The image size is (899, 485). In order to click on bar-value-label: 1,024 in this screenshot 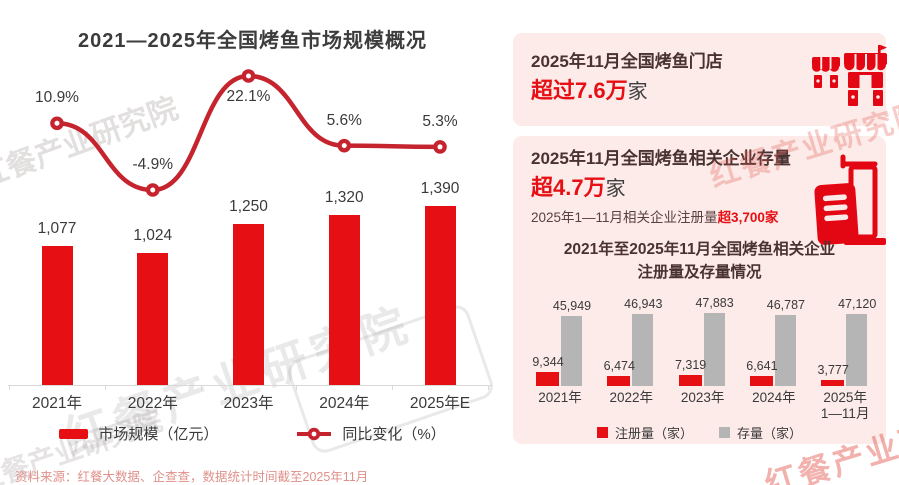, I will do `click(153, 235)`.